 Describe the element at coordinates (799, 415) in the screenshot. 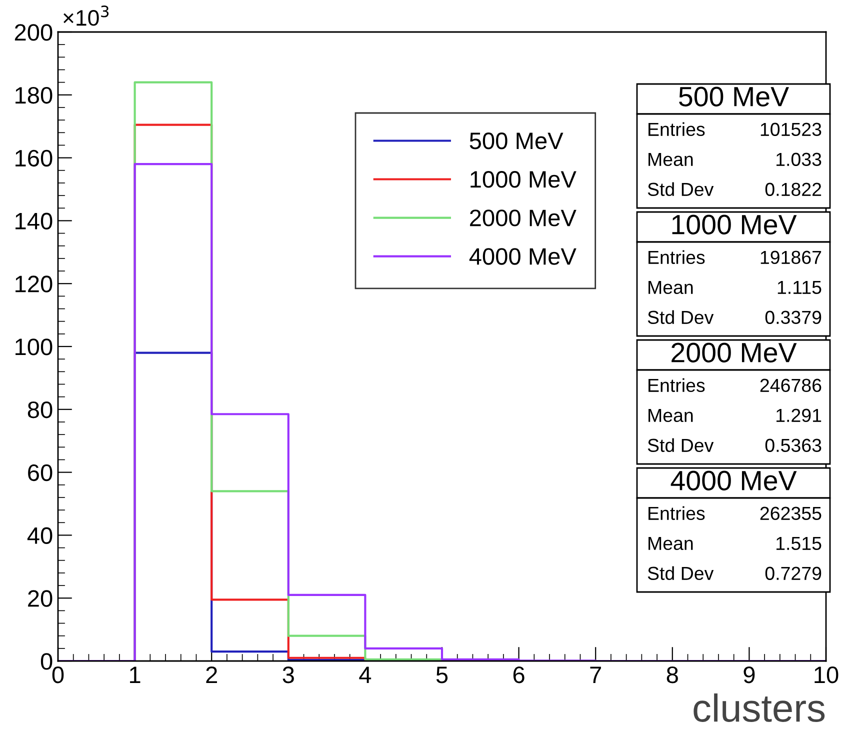

I see `annotation: 1.291` at that location.